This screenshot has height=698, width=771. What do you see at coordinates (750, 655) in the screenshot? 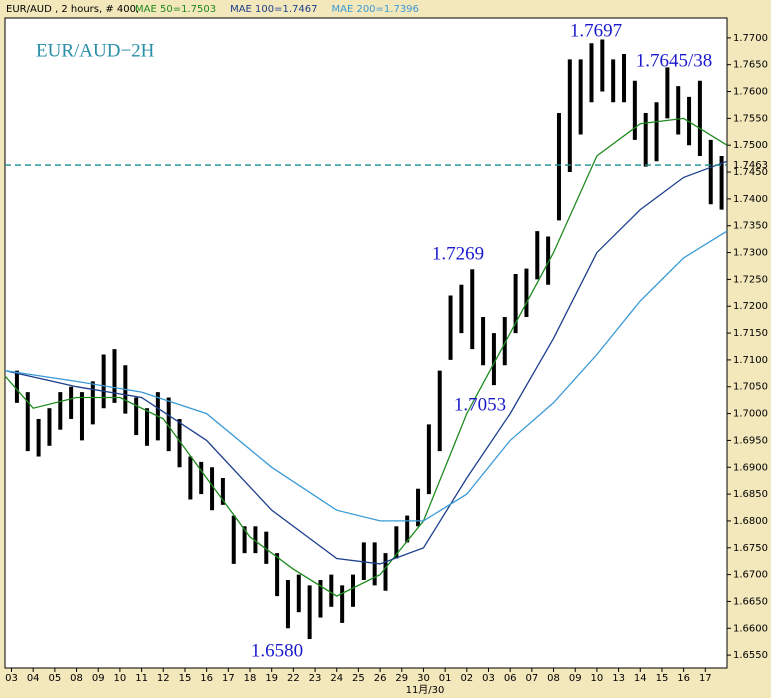
I see `y-tick-label: 1.6550` at bounding box center [750, 655].